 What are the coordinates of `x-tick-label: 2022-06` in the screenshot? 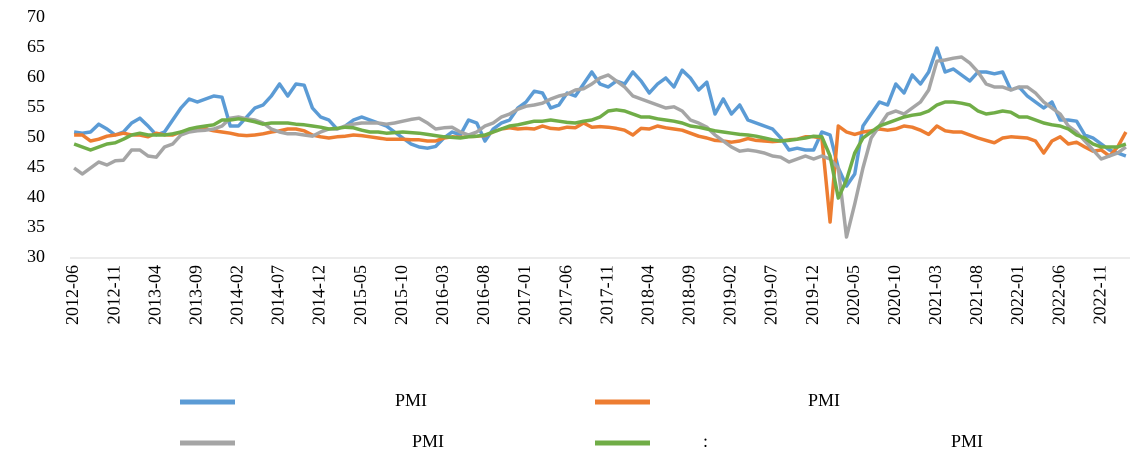 It's located at (1058, 295).